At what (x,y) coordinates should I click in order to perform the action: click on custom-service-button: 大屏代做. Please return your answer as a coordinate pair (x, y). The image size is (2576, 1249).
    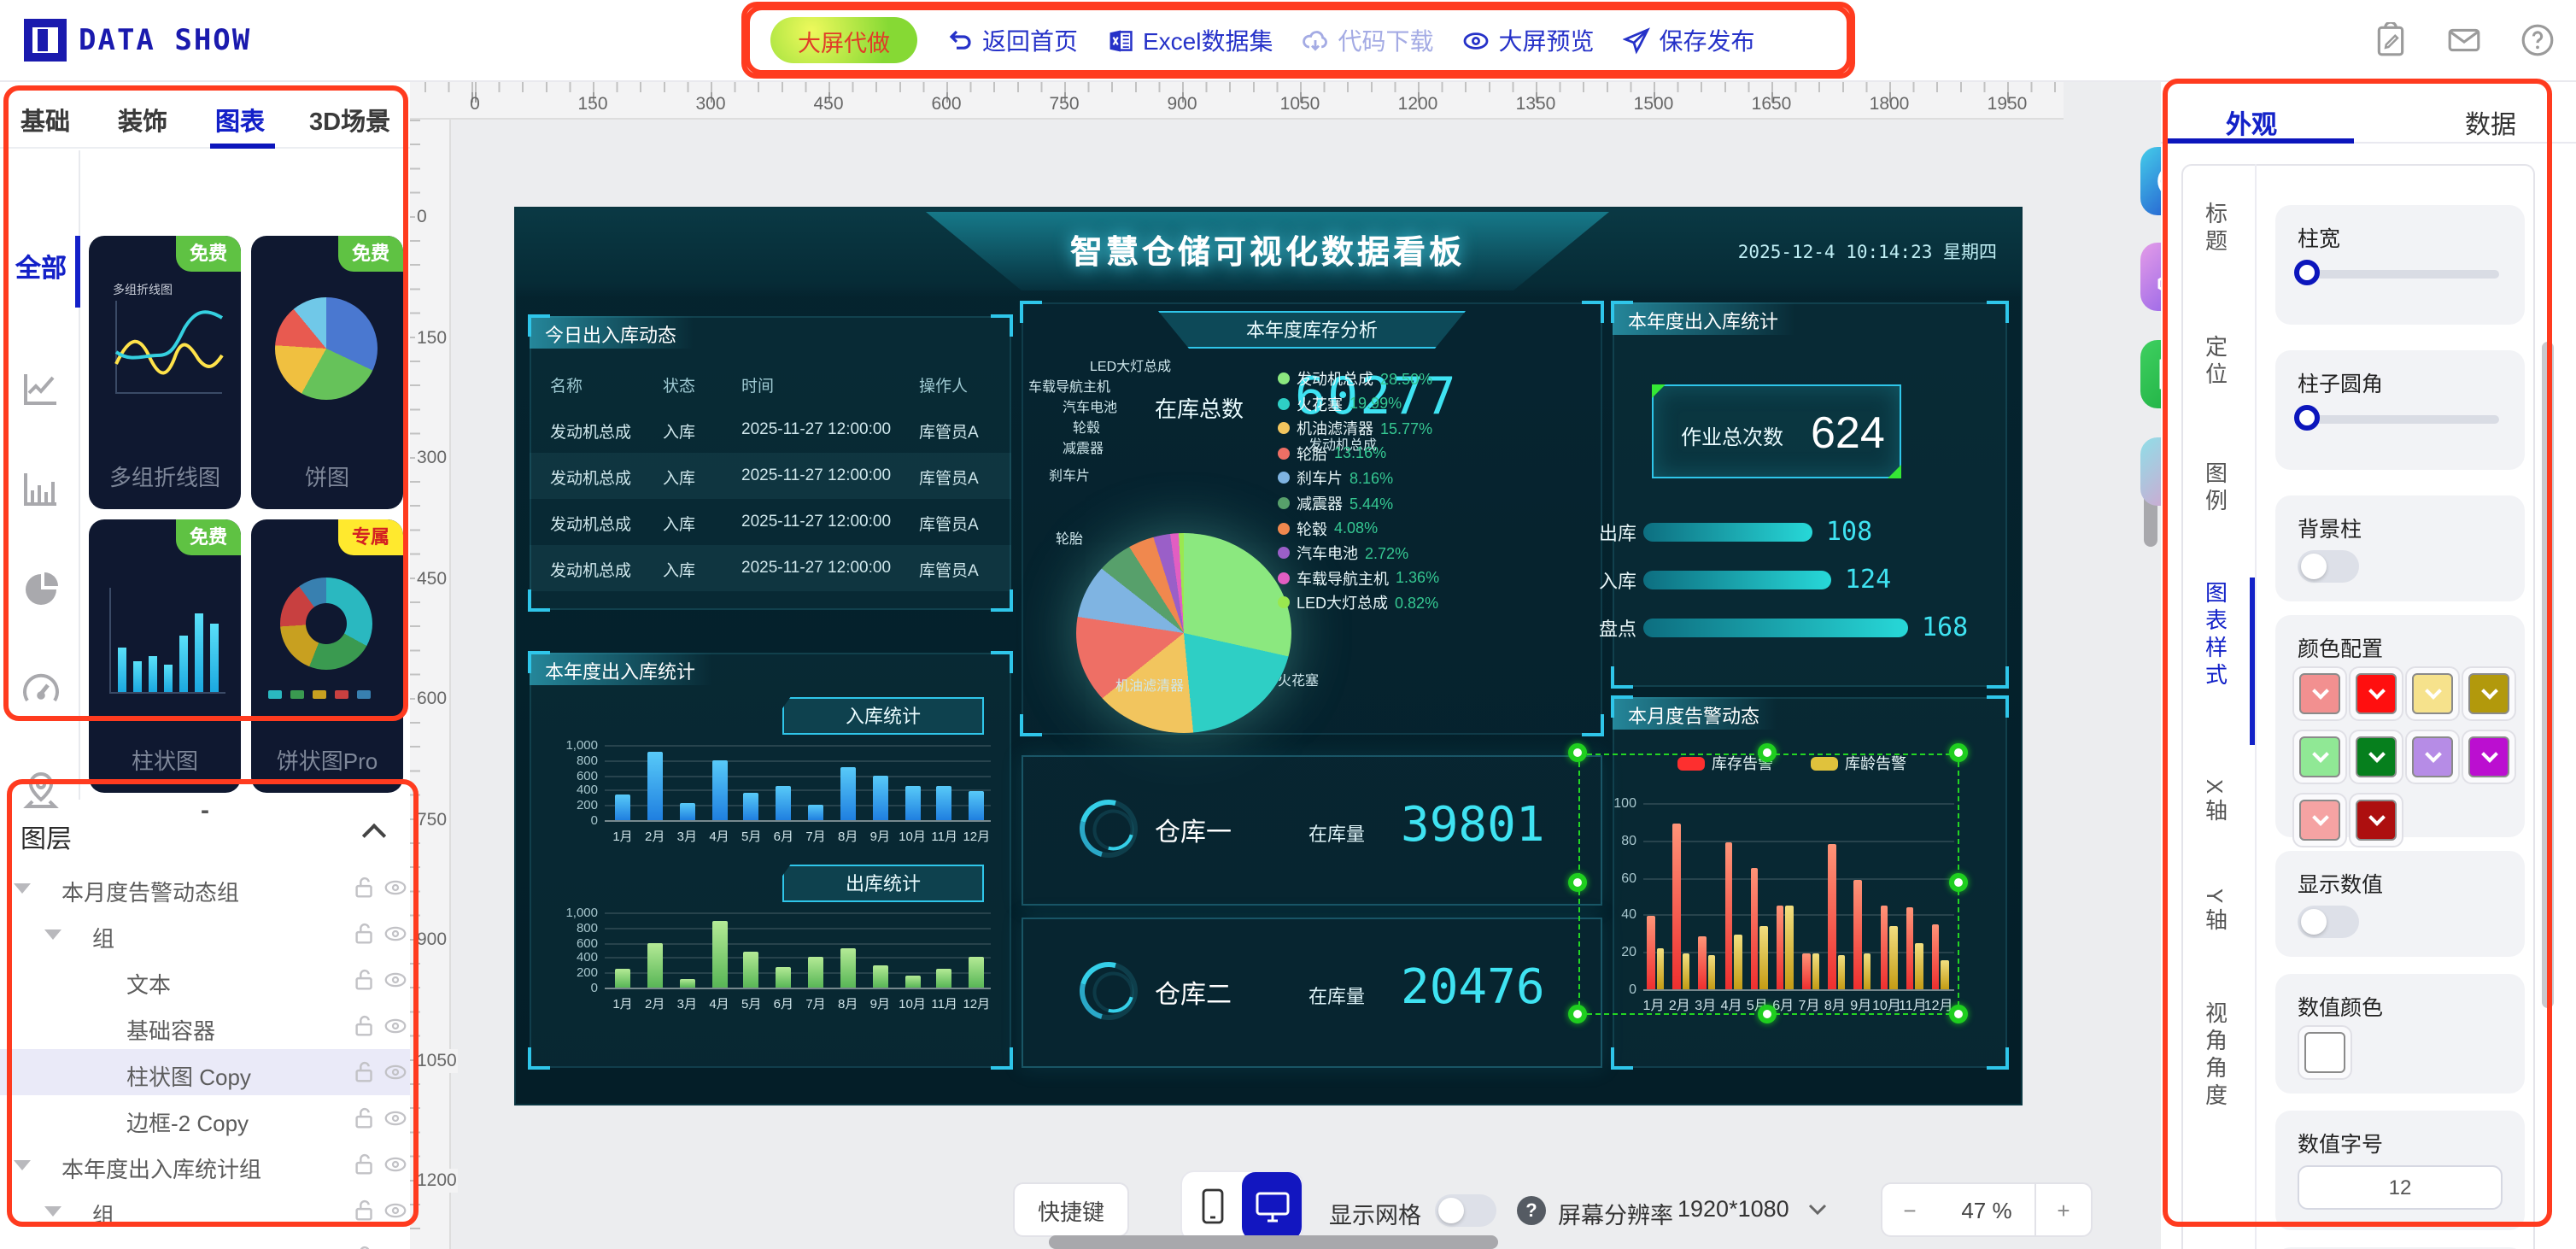
    Looking at the image, I should click on (843, 40).